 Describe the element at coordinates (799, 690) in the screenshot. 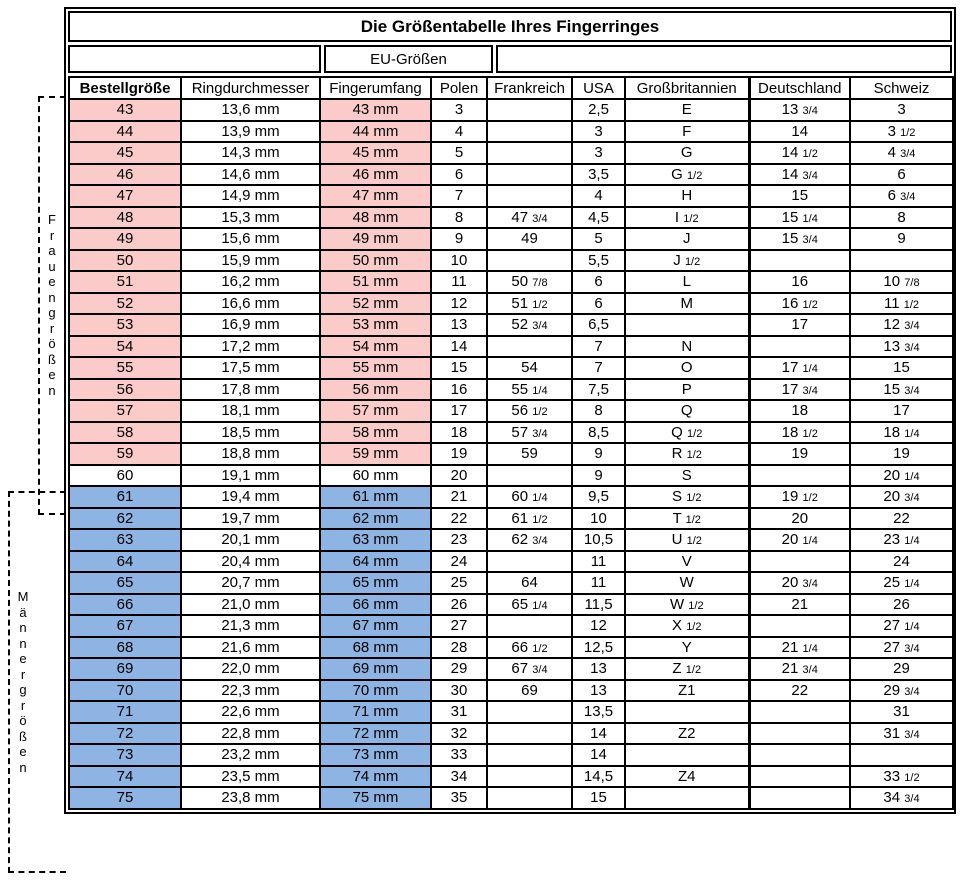

I see `table-cell: 22` at that location.